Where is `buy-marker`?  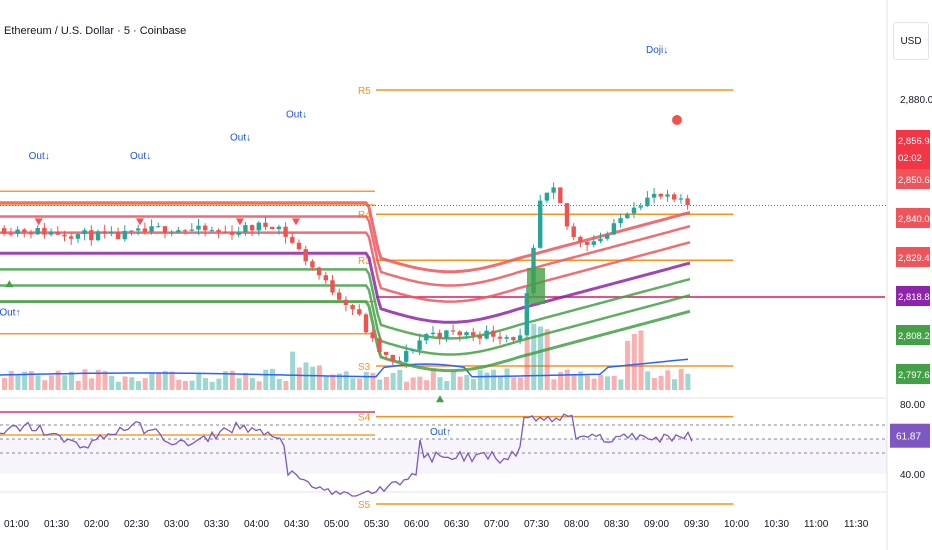 buy-marker is located at coordinates (9, 284).